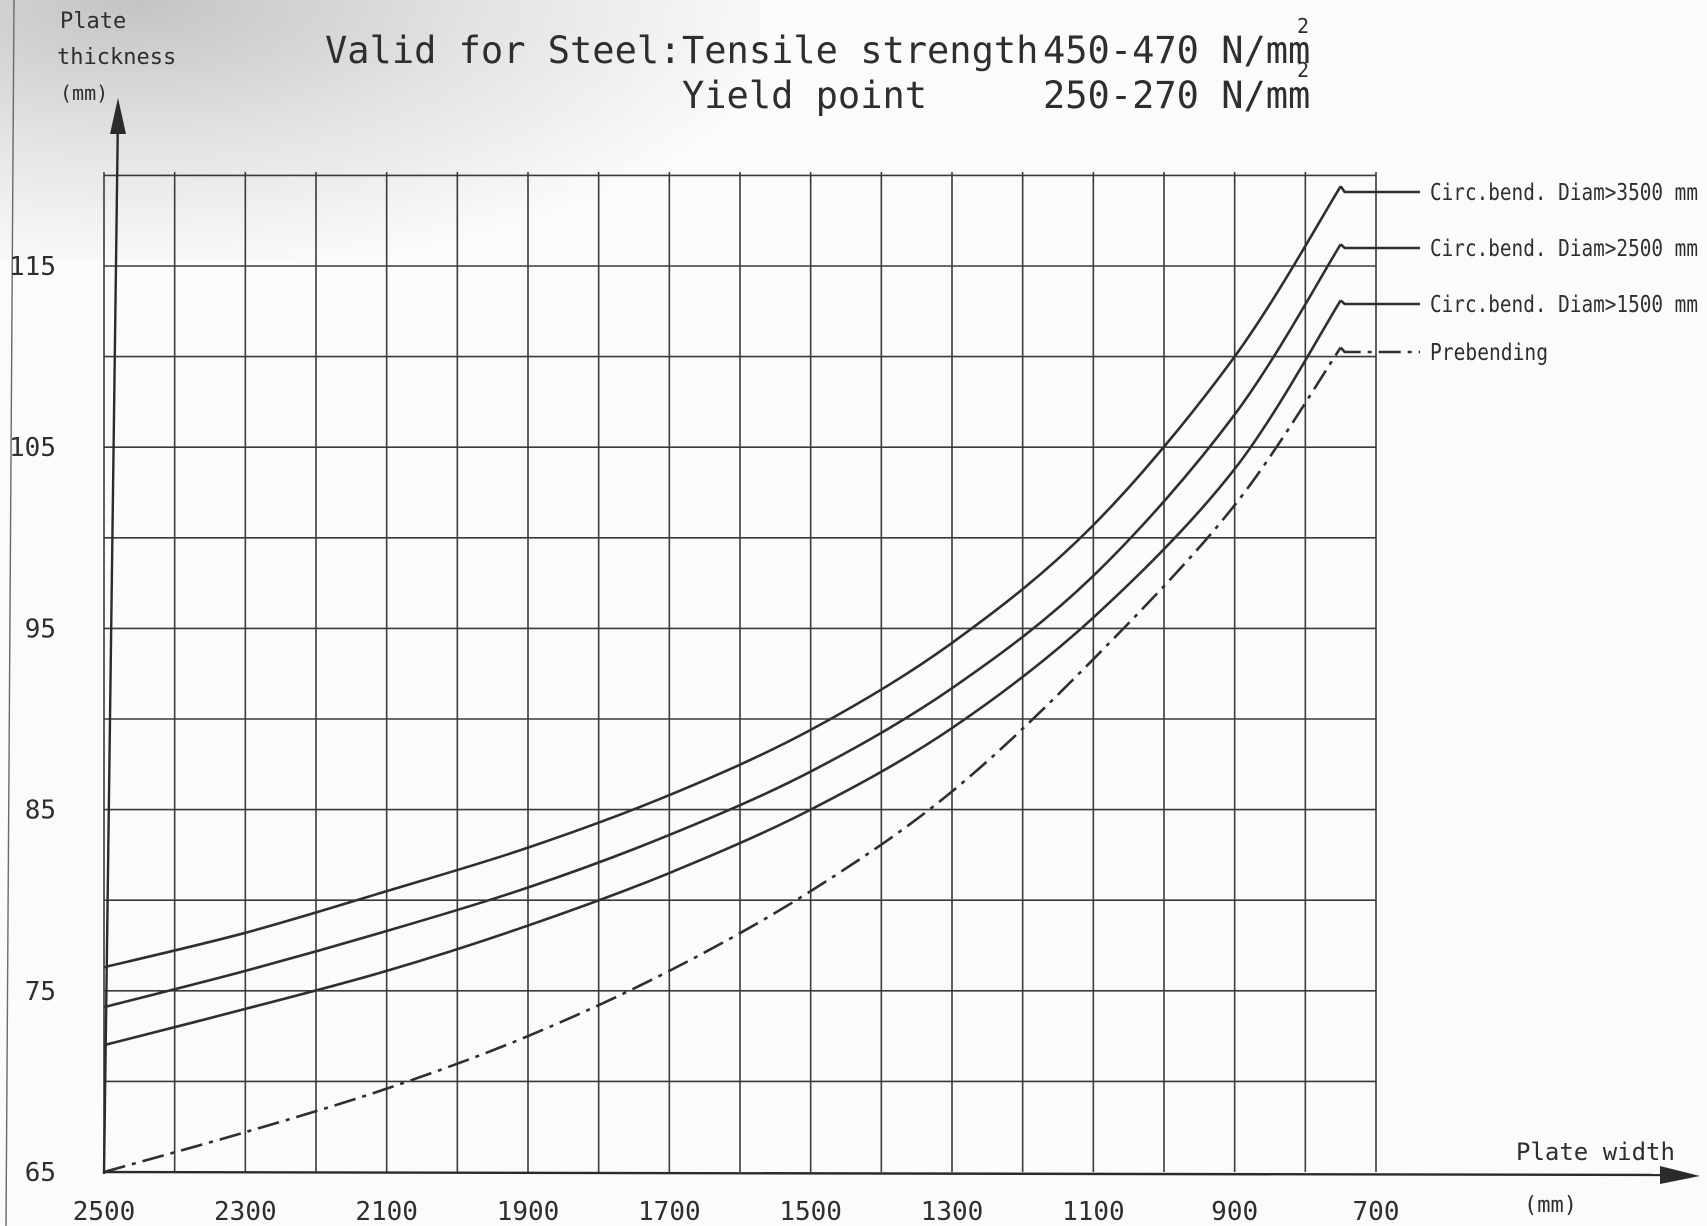 The width and height of the screenshot is (1707, 1226). Describe the element at coordinates (886, 1173) in the screenshot. I see `x-axis-line` at that location.